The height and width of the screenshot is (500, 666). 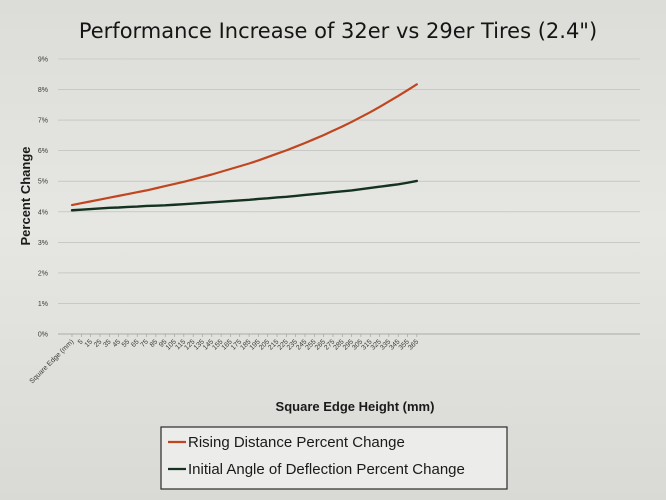 I want to click on y-axis-title: Percent Change, so click(x=25, y=196).